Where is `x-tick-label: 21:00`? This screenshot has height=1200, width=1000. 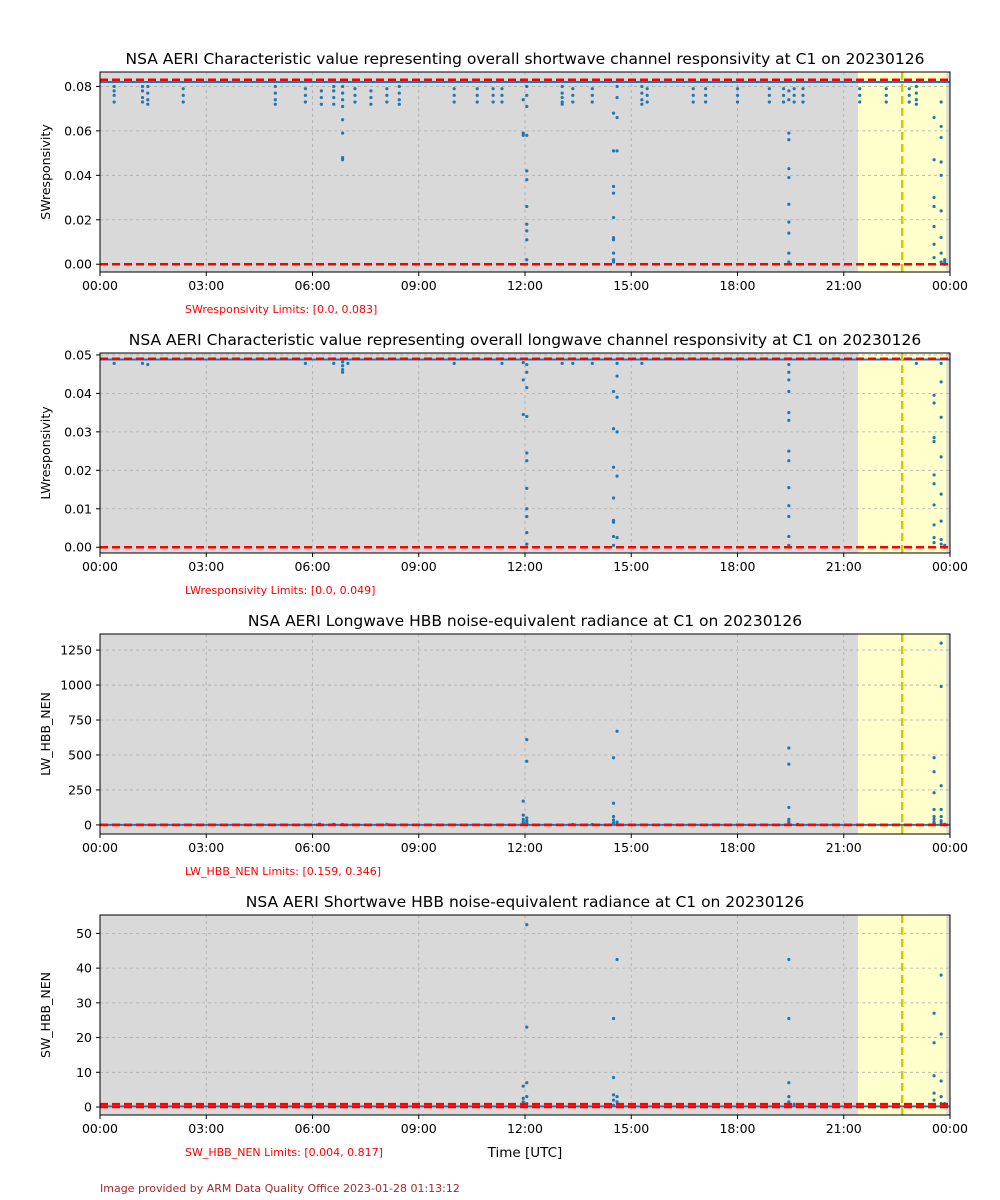
x-tick-label: 21:00 is located at coordinates (844, 285).